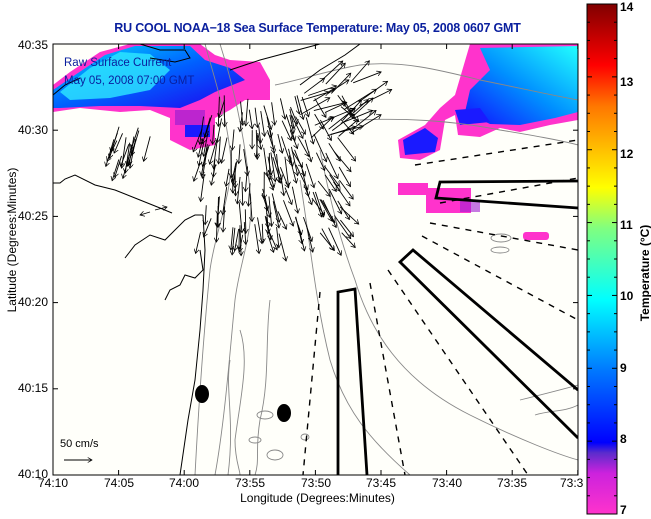 Image resolution: width=651 pixels, height=519 pixels. Describe the element at coordinates (79, 444) in the screenshot. I see `scale-label: 50 cm/s` at that location.